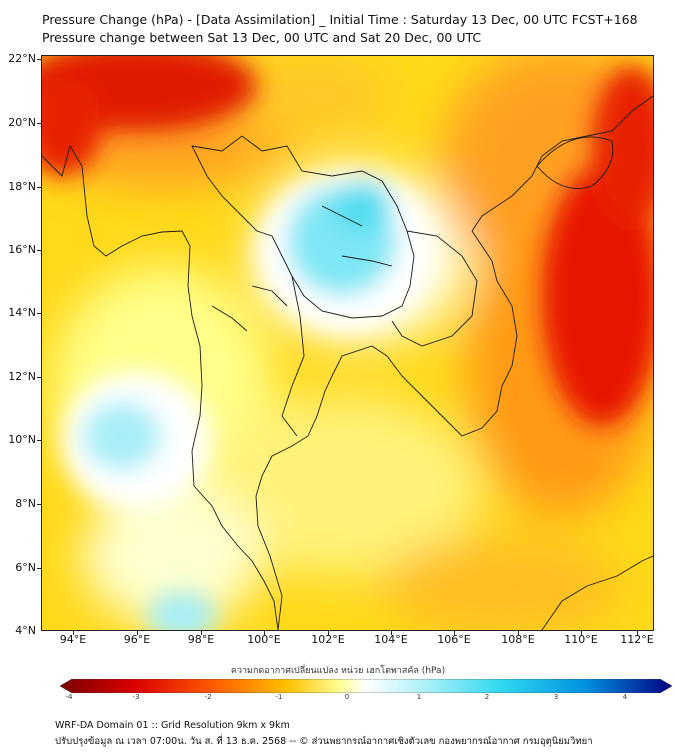 The width and height of the screenshot is (676, 756). I want to click on colorbar-tick-2: 2, so click(487, 697).